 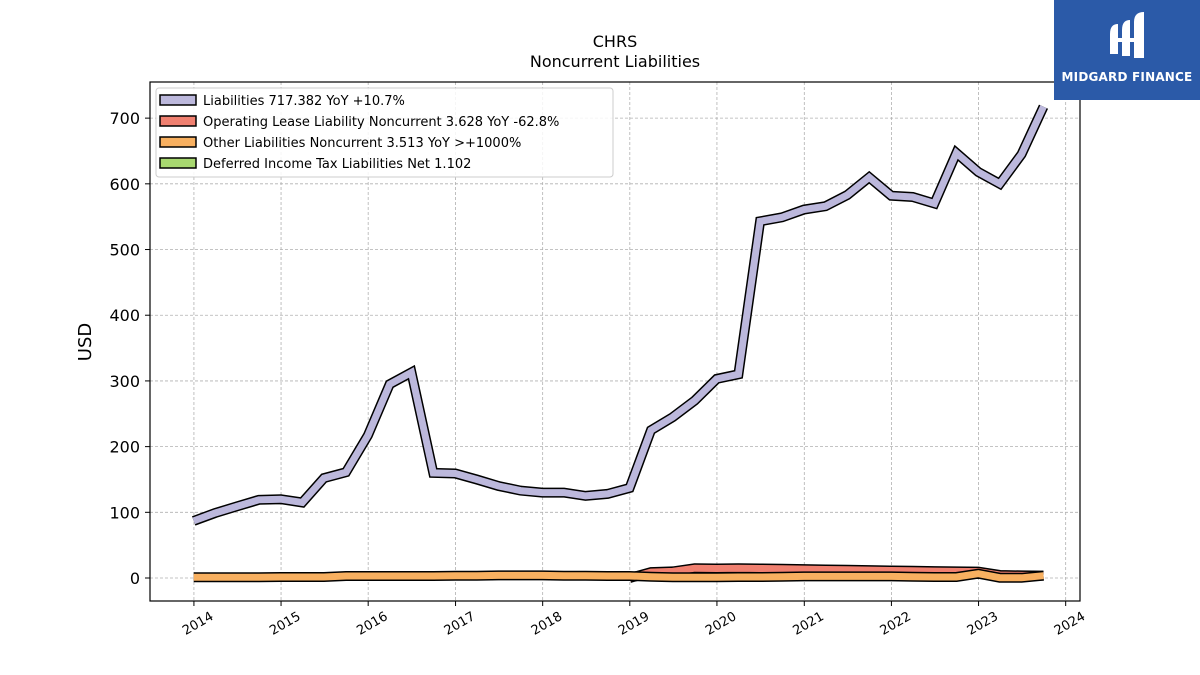 What do you see at coordinates (85, 342) in the screenshot?
I see `y-axis-label: USD` at bounding box center [85, 342].